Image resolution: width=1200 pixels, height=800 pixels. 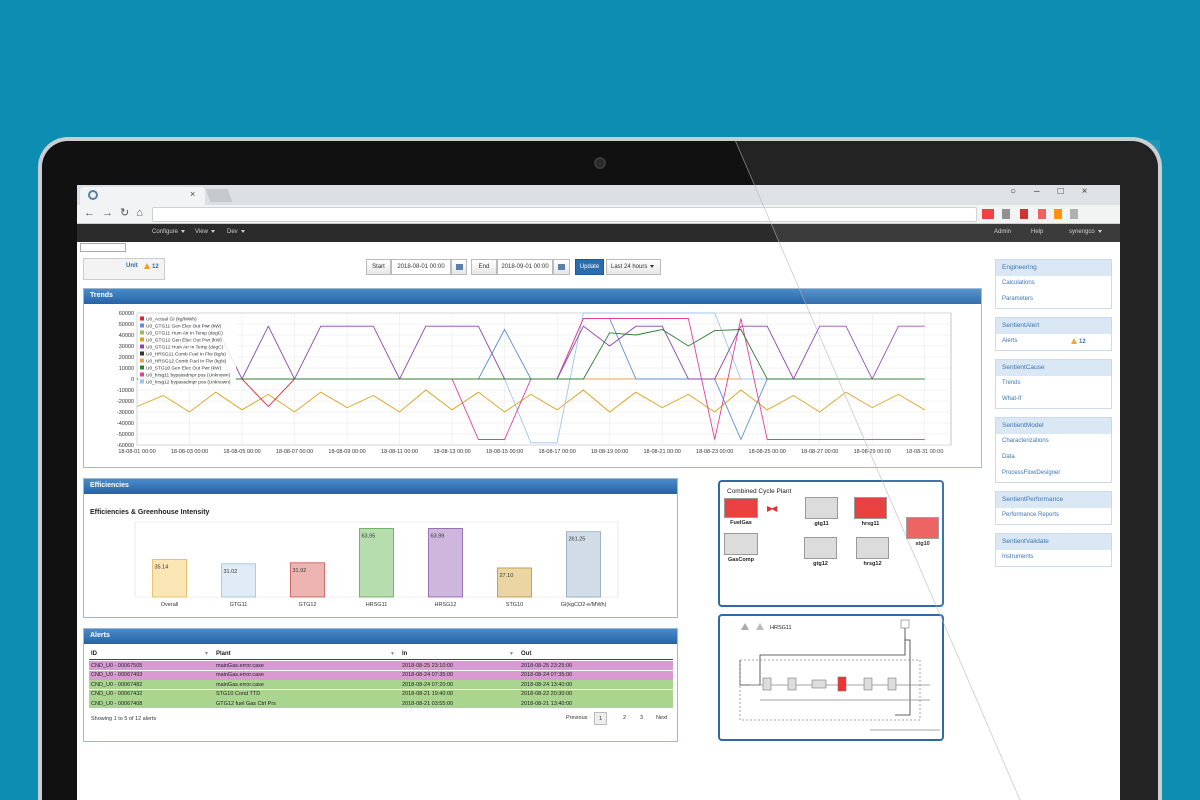 What do you see at coordinates (525, 267) in the screenshot?
I see `end-input: 2018-09-01 00:00` at bounding box center [525, 267].